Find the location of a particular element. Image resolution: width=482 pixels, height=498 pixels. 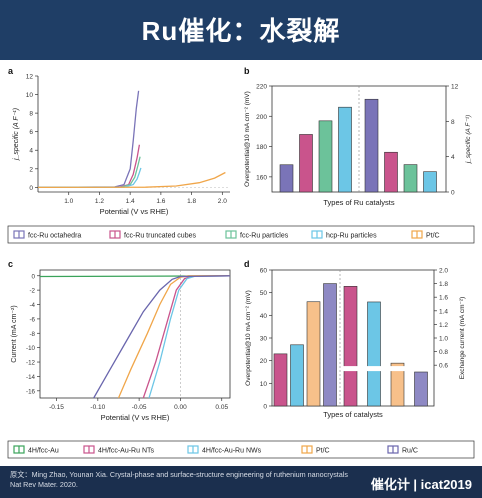

legend-top-label: fcc-Ru truncated cubes is located at coordinates (160, 236).